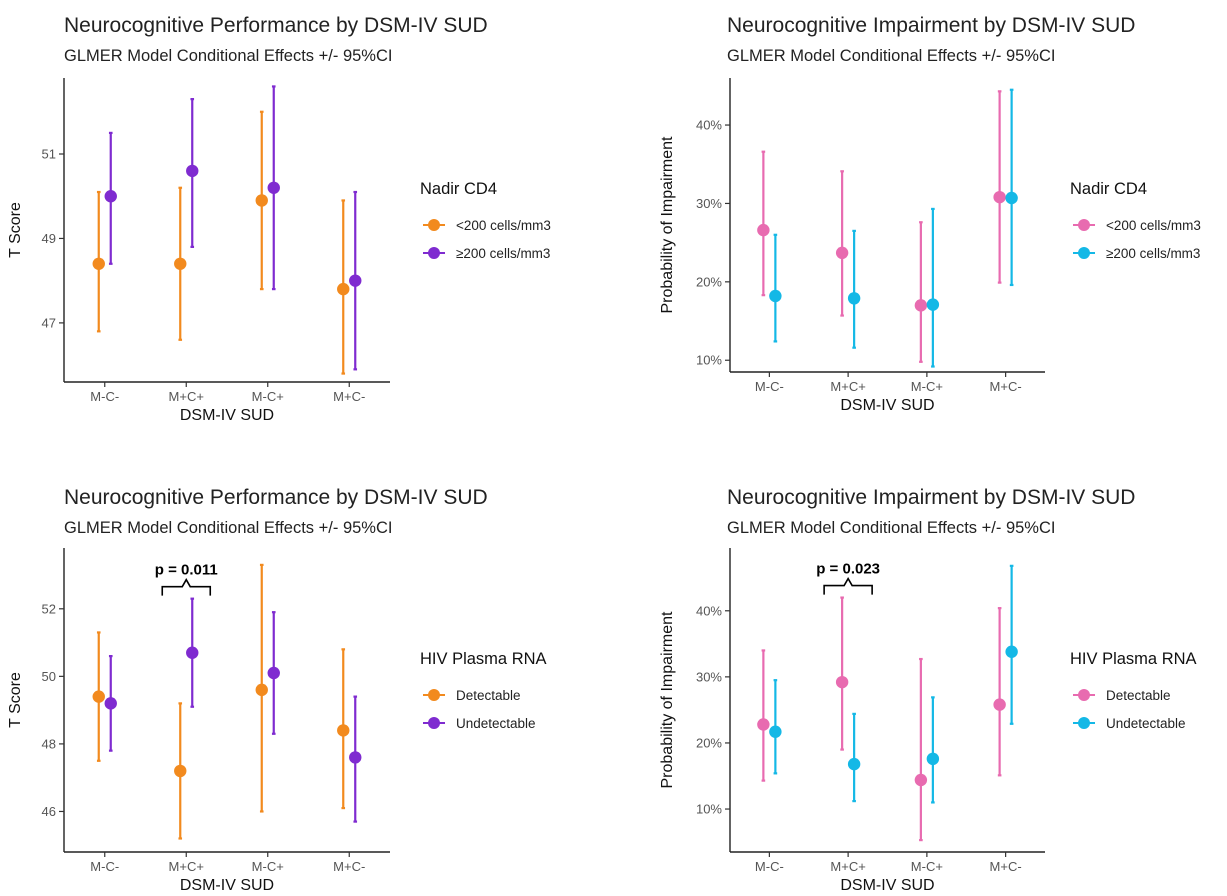 The width and height of the screenshot is (1227, 896). I want to click on y-tick-label: 30%, so click(709, 676).